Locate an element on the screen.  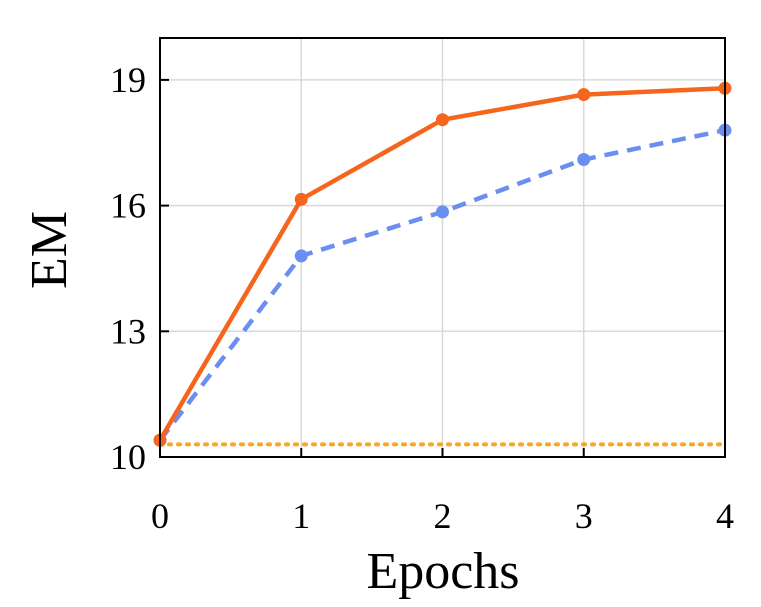
y-tick-label: 16 is located at coordinates (128, 206).